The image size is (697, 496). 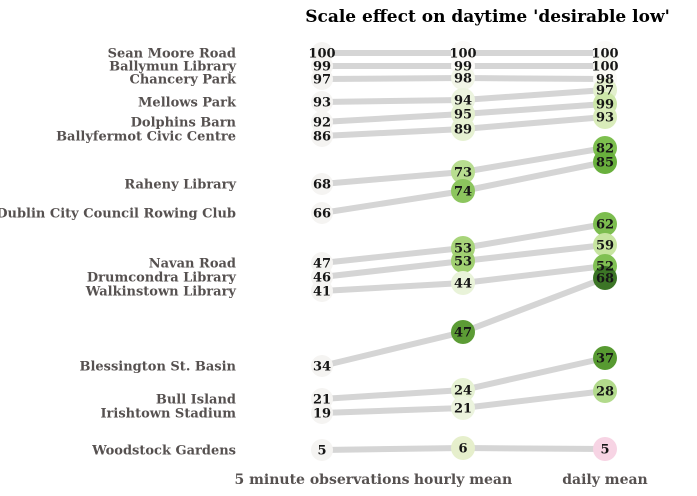 What do you see at coordinates (322, 123) in the screenshot?
I see `value-label: 92` at bounding box center [322, 123].